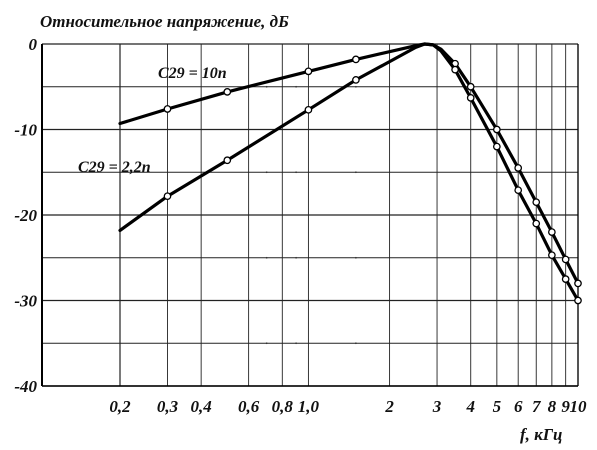 The image size is (597, 450). Describe the element at coordinates (309, 406) in the screenshot. I see `x-tick-label: 1,0` at that location.